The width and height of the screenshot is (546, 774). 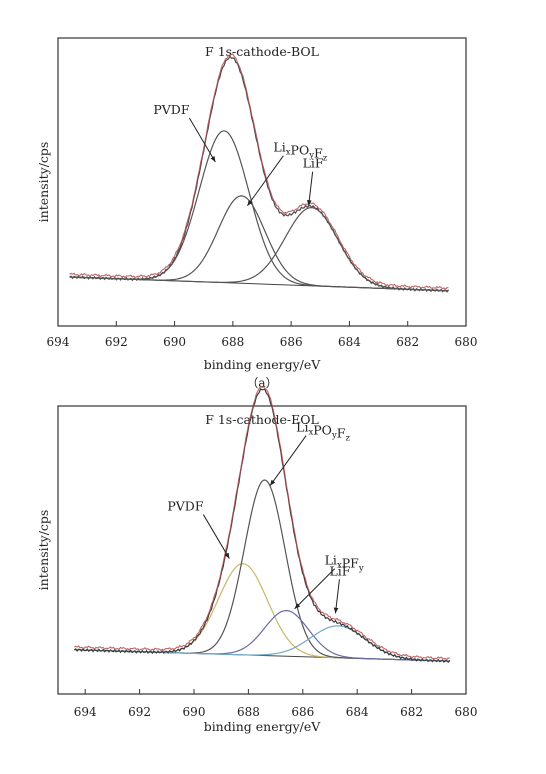 What do you see at coordinates (232, 342) in the screenshot?
I see `x-tick-label-a-688: 688` at bounding box center [232, 342].